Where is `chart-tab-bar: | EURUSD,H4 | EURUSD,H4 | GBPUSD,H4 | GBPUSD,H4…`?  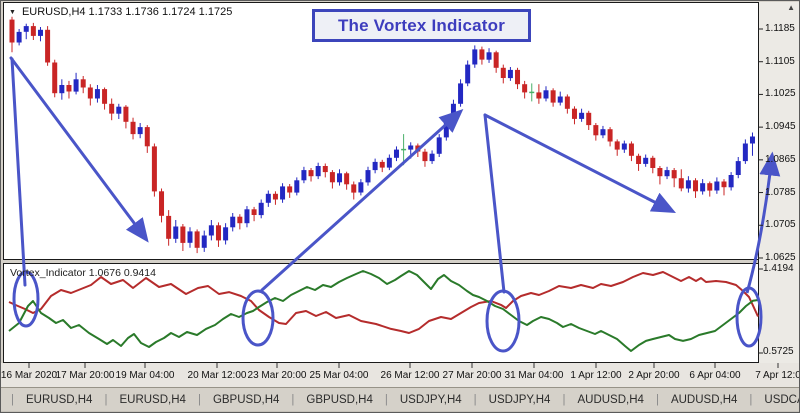
chart-tab-bar: | EURUSD,H4 | EURUSD,H4 | GBPUSD,H4 | GBPUSD,H4… is located at coordinates (400, 399).